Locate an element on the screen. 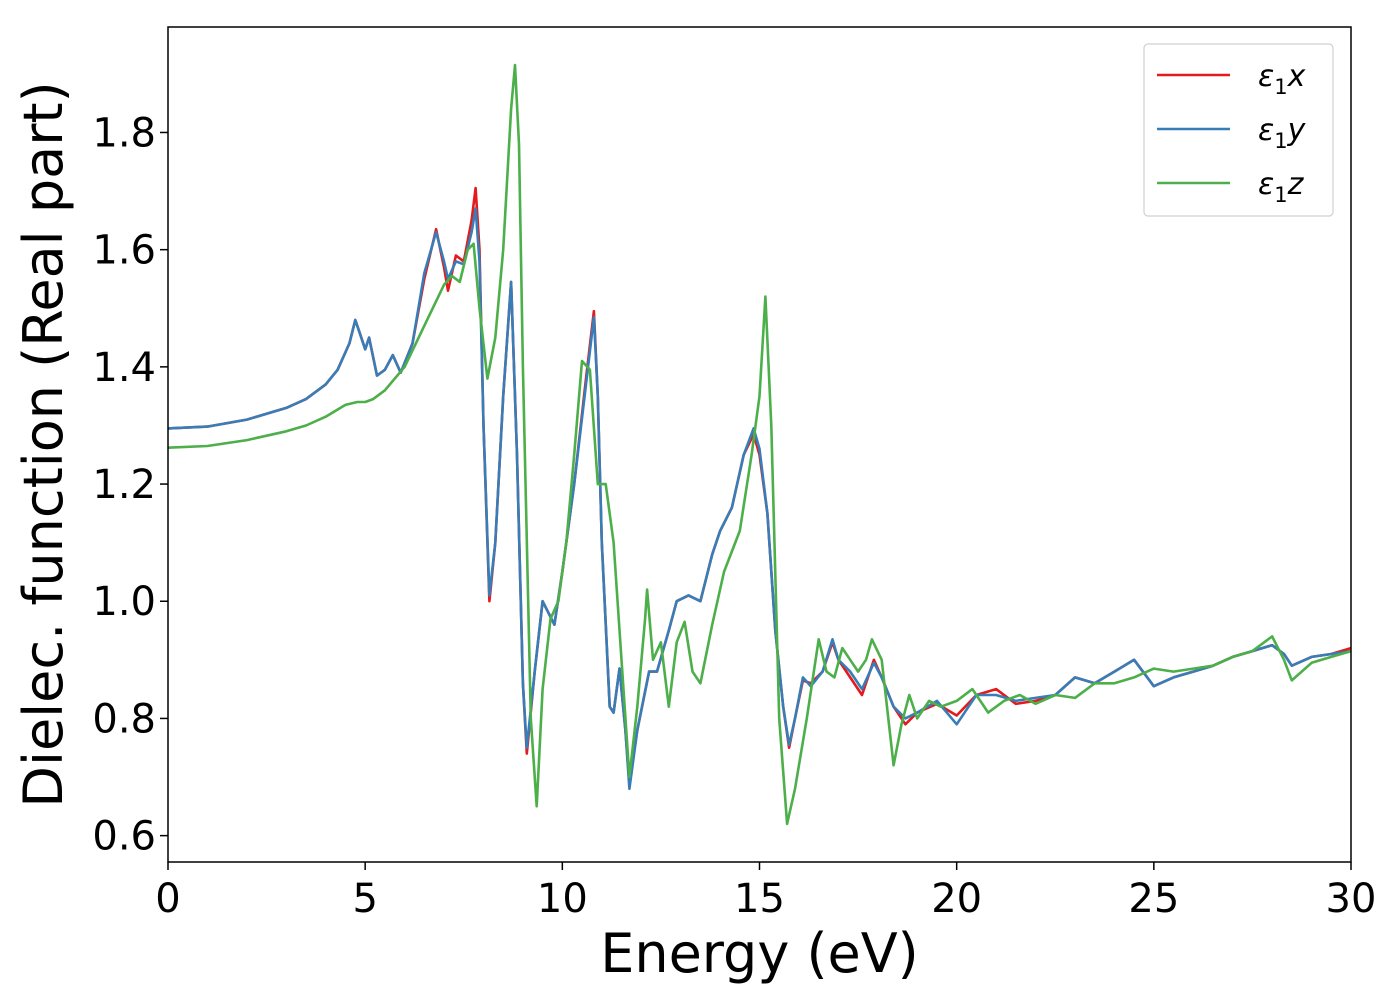  y-axis: 0.6 0.8 1.0 1.2 1.4 1.6 1.8 is located at coordinates (130, 485).